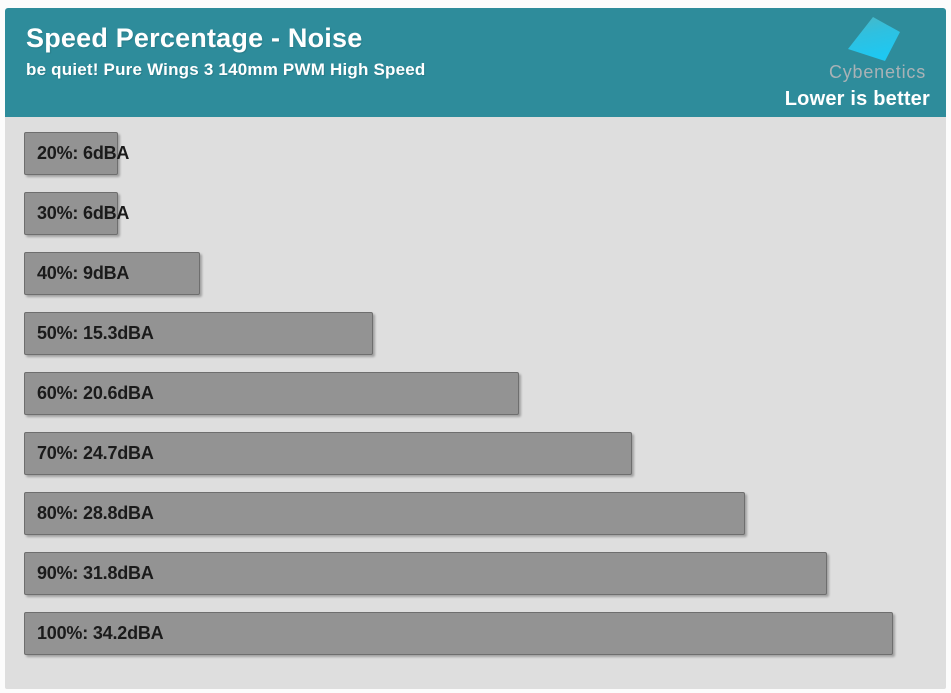 The width and height of the screenshot is (951, 693). Describe the element at coordinates (877, 72) in the screenshot. I see `brand-name: Cybenetics` at that location.